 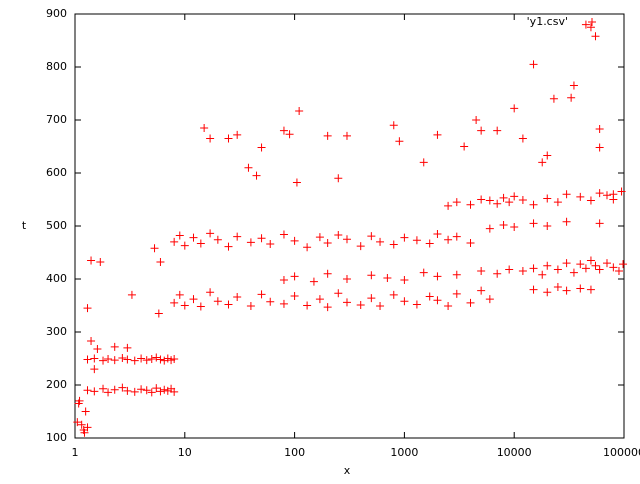 I want to click on x-tick-label: 1000, so click(x=404, y=452).